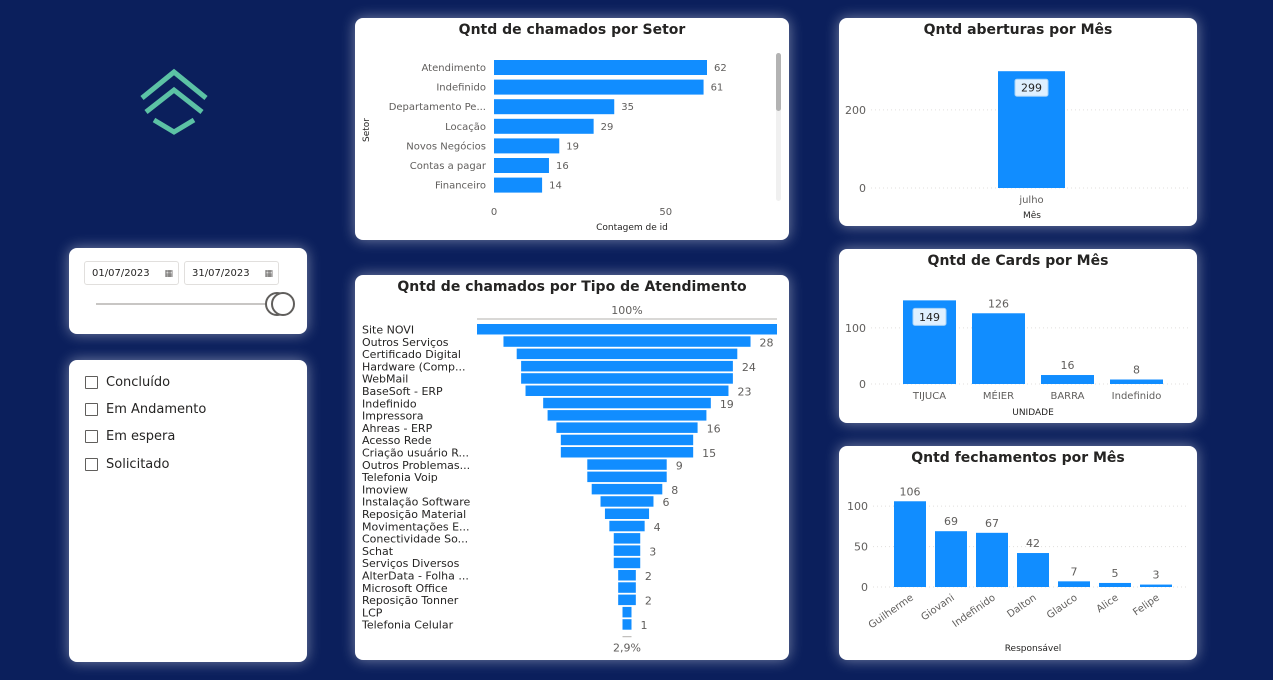 This screenshot has width=1273, height=680. Describe the element at coordinates (411, 354) in the screenshot. I see `category-label: Certificado Digital` at that location.